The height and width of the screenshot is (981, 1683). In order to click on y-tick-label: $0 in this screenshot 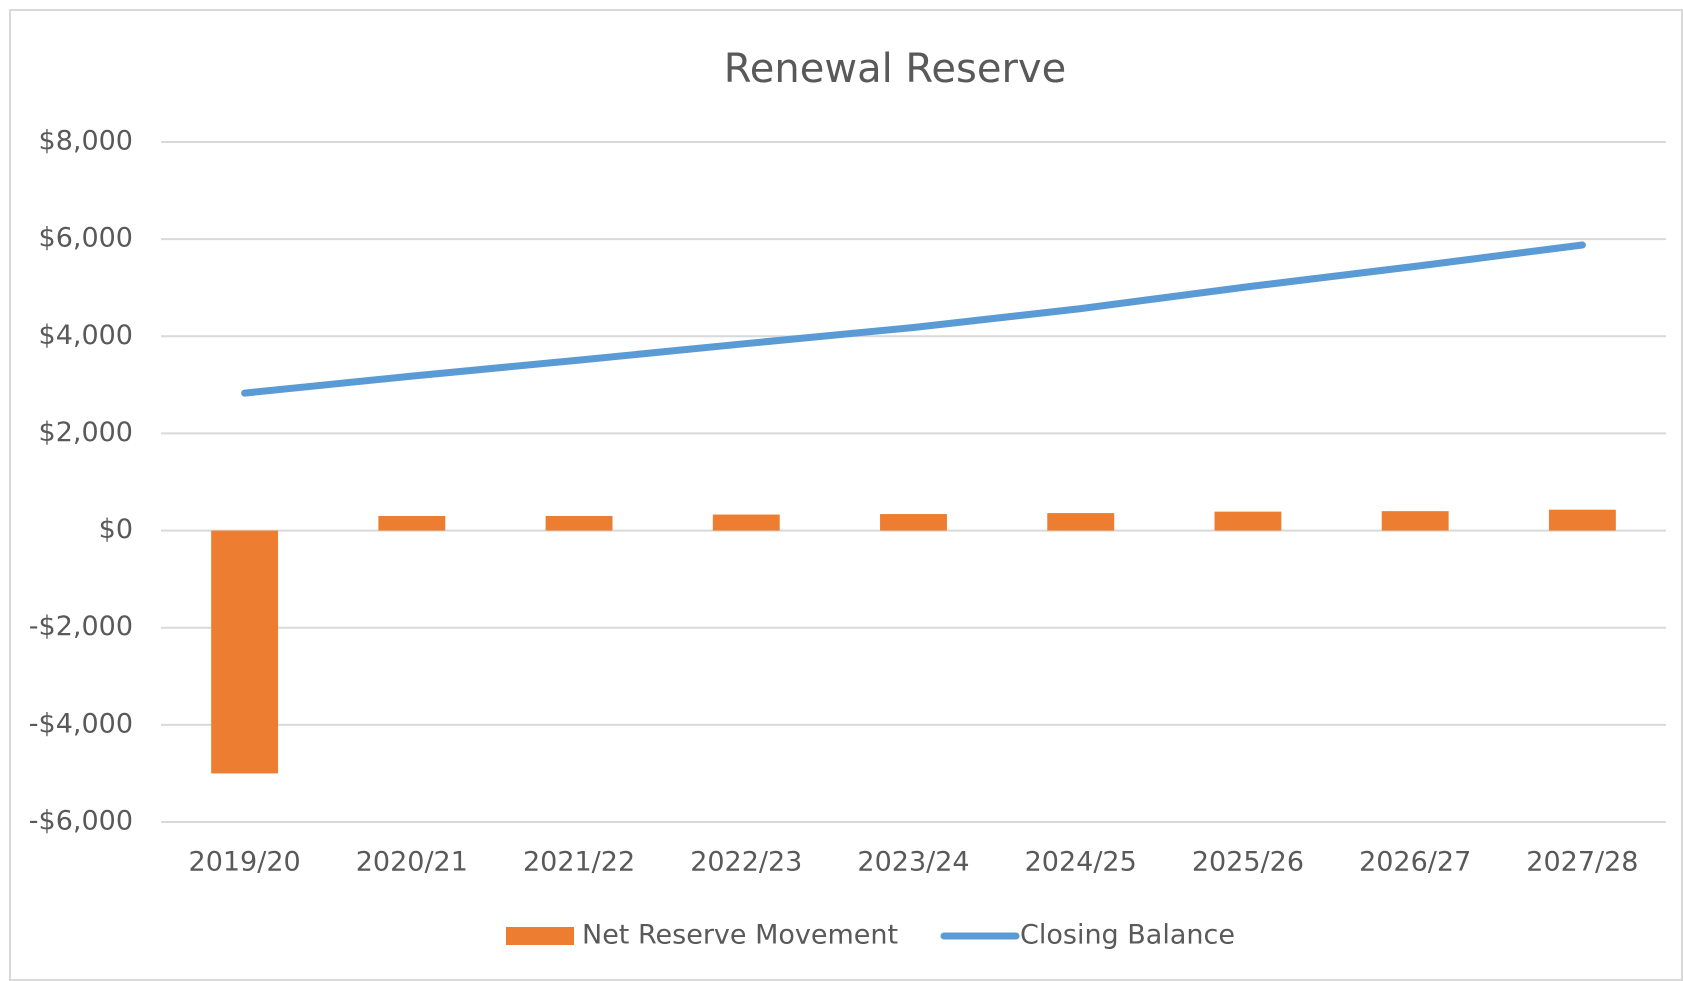, I will do `click(116, 529)`.